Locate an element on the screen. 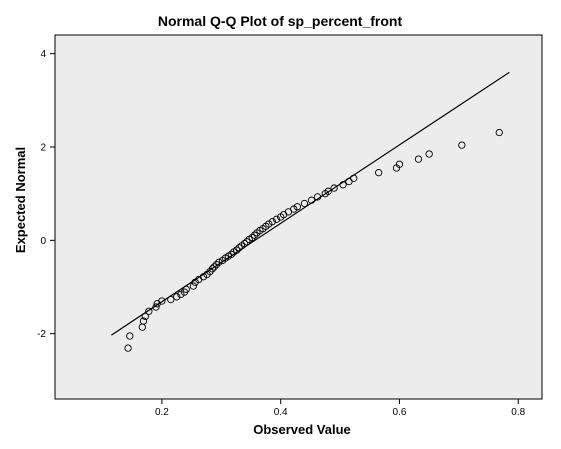 Image resolution: width=561 pixels, height=449 pixels. x-tick-label: 0.4 is located at coordinates (281, 412).